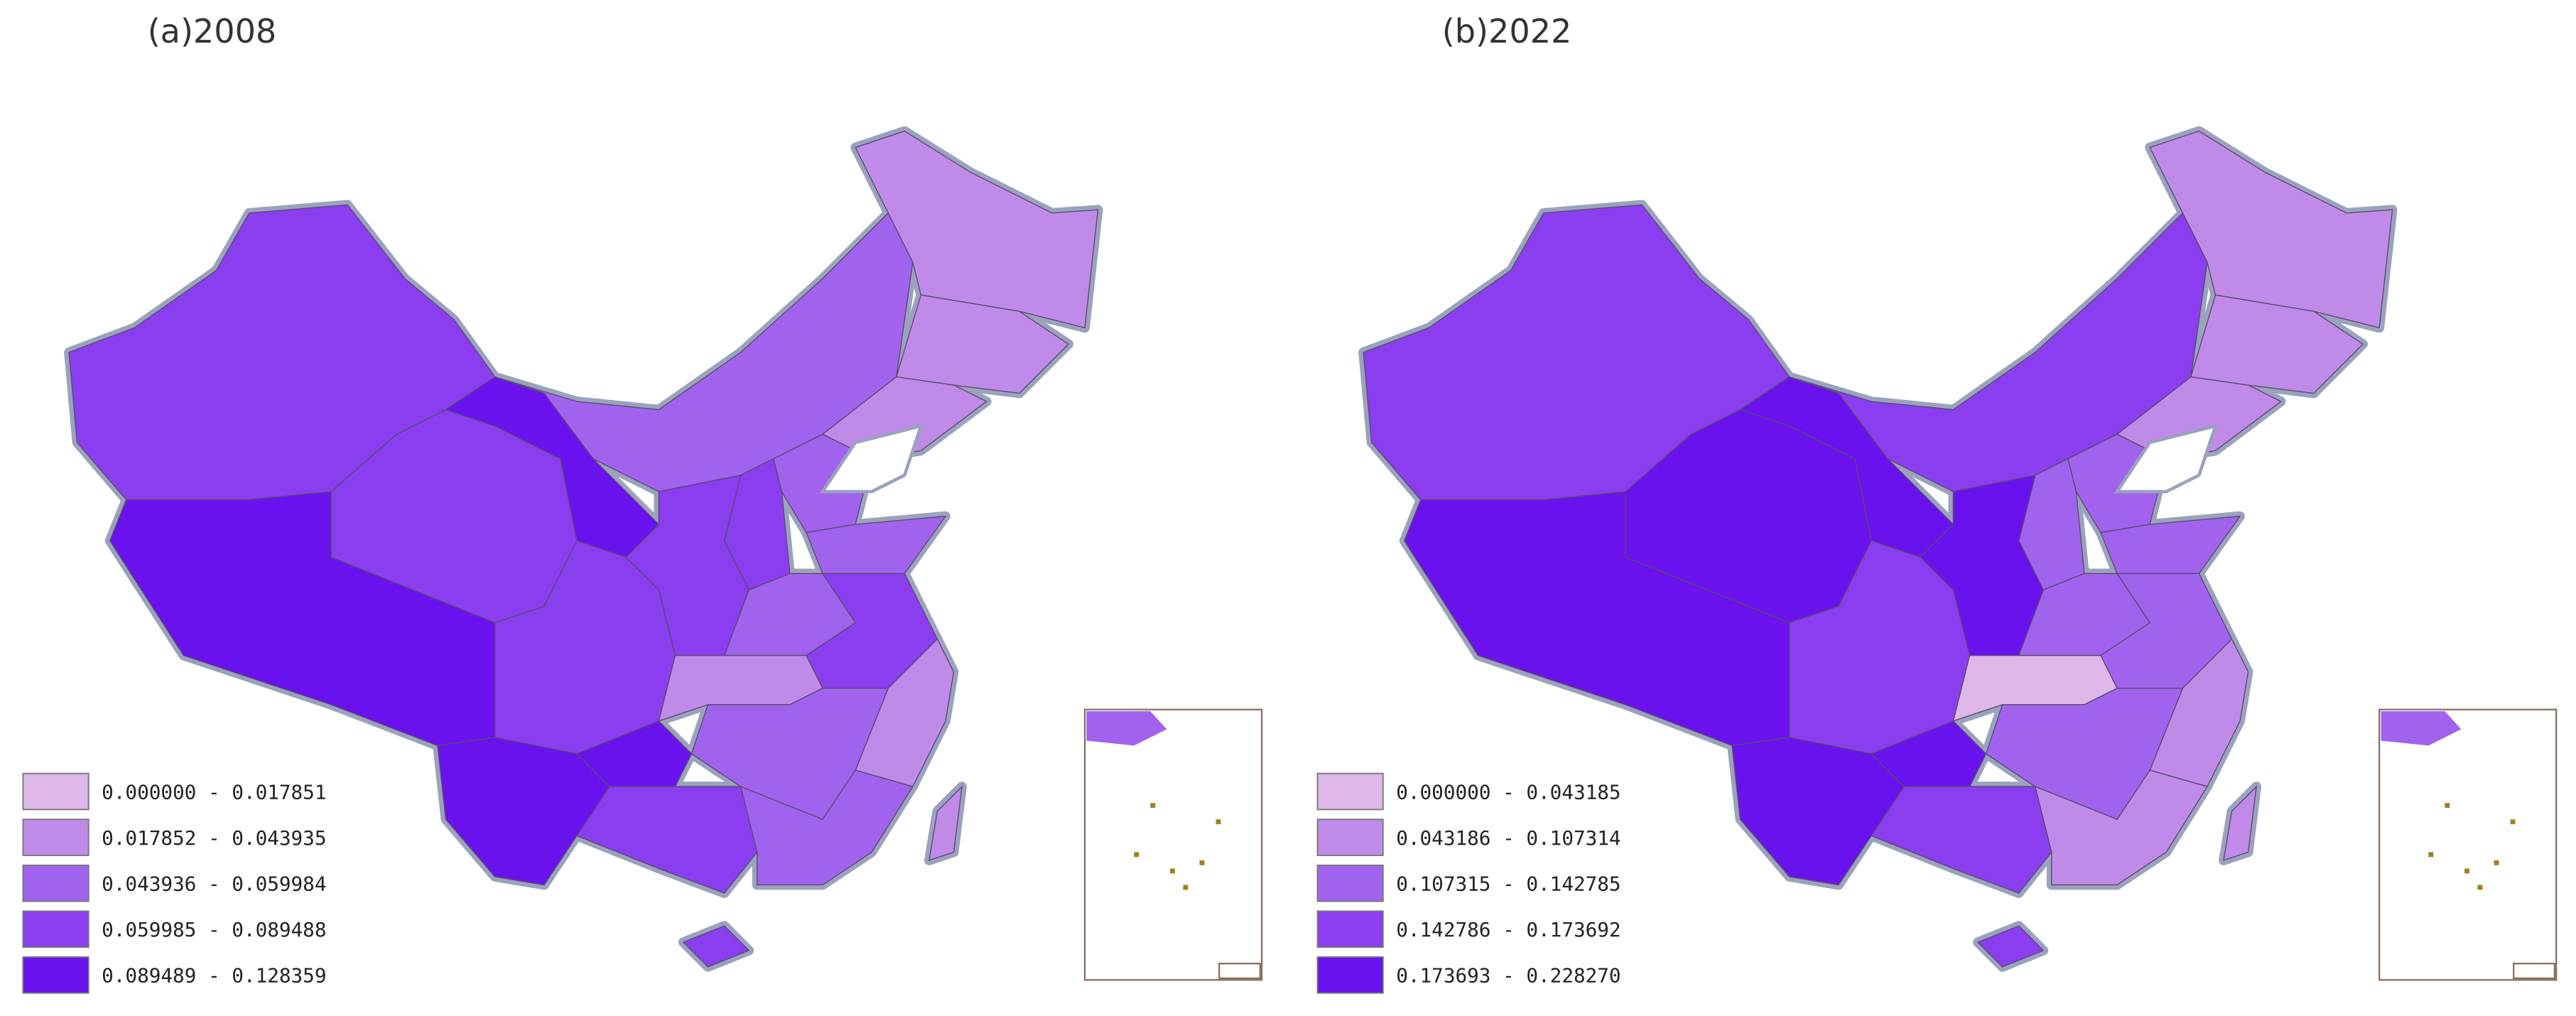 This screenshot has width=2576, height=1016. I want to click on legend-label: 0.142786 - 0.173692, so click(1508, 929).